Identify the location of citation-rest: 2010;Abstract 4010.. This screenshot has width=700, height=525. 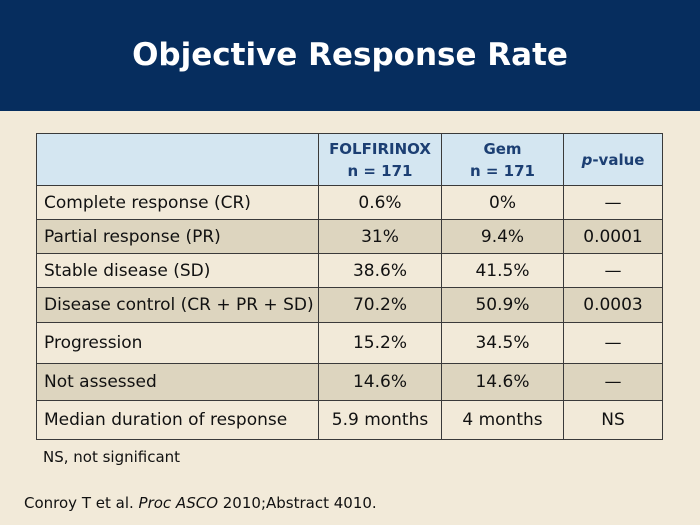
(297, 503).